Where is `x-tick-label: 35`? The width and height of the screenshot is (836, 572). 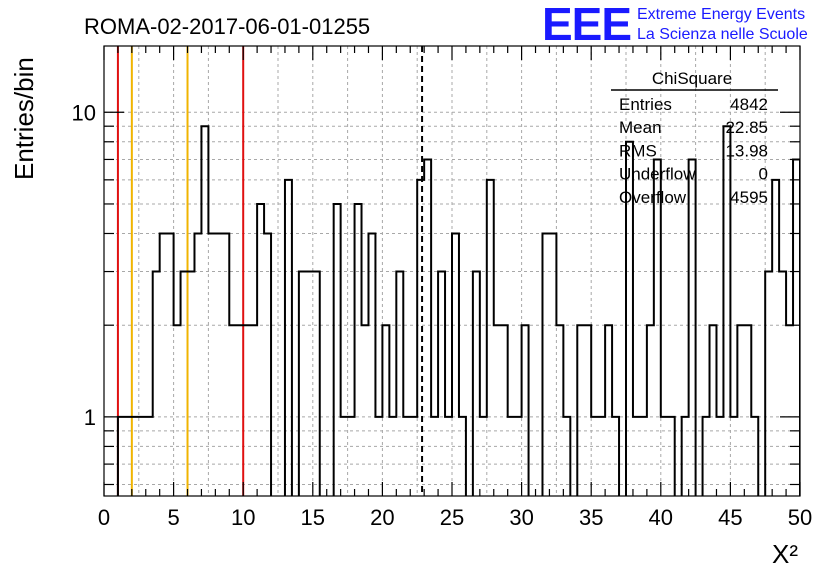 x-tick-label: 35 is located at coordinates (591, 517).